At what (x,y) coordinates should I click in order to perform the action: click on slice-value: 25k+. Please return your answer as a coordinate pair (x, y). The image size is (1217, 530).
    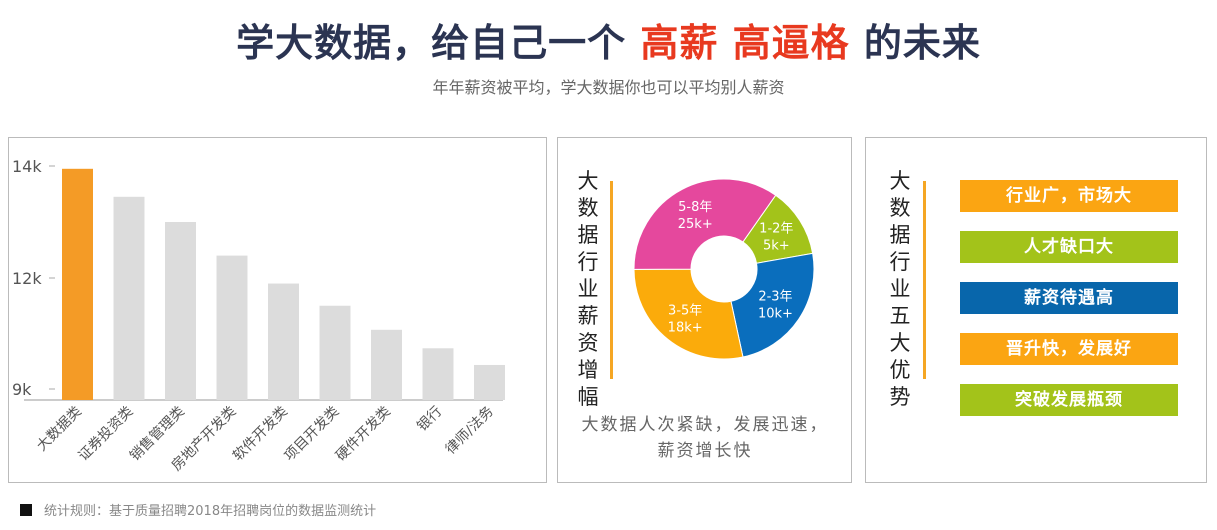
    Looking at the image, I should click on (695, 224).